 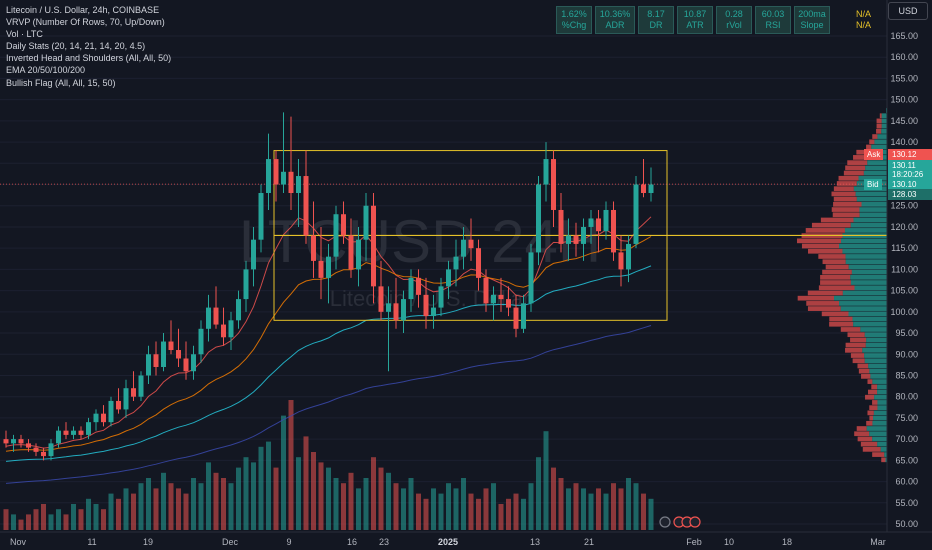 What do you see at coordinates (76, 46) in the screenshot?
I see `legend-indicator-daily-stats: Daily Stats (20, 14, 21, 14, 20, 4.5)` at bounding box center [76, 46].